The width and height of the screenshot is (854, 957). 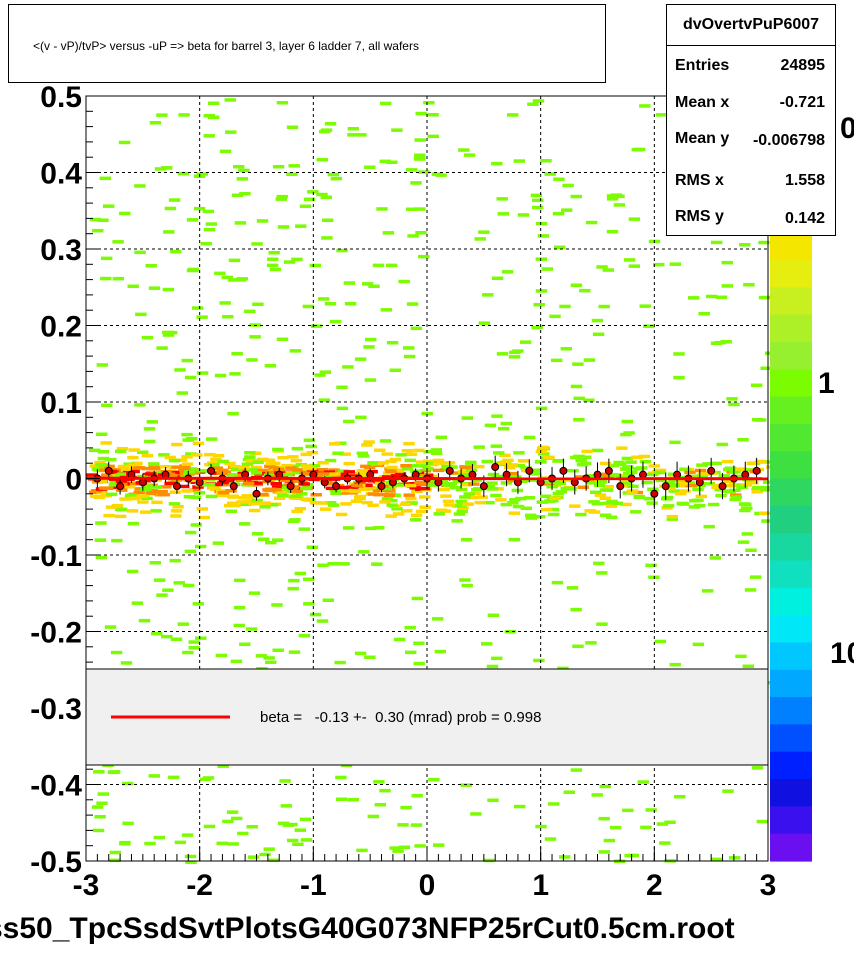 I want to click on stat-label-rms-x: RMS x, so click(x=699, y=180).